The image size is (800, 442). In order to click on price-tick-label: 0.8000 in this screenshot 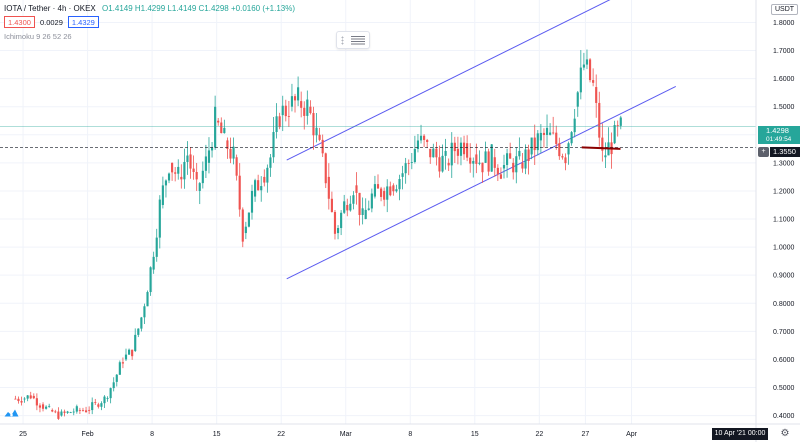, I will do `click(784, 304)`.